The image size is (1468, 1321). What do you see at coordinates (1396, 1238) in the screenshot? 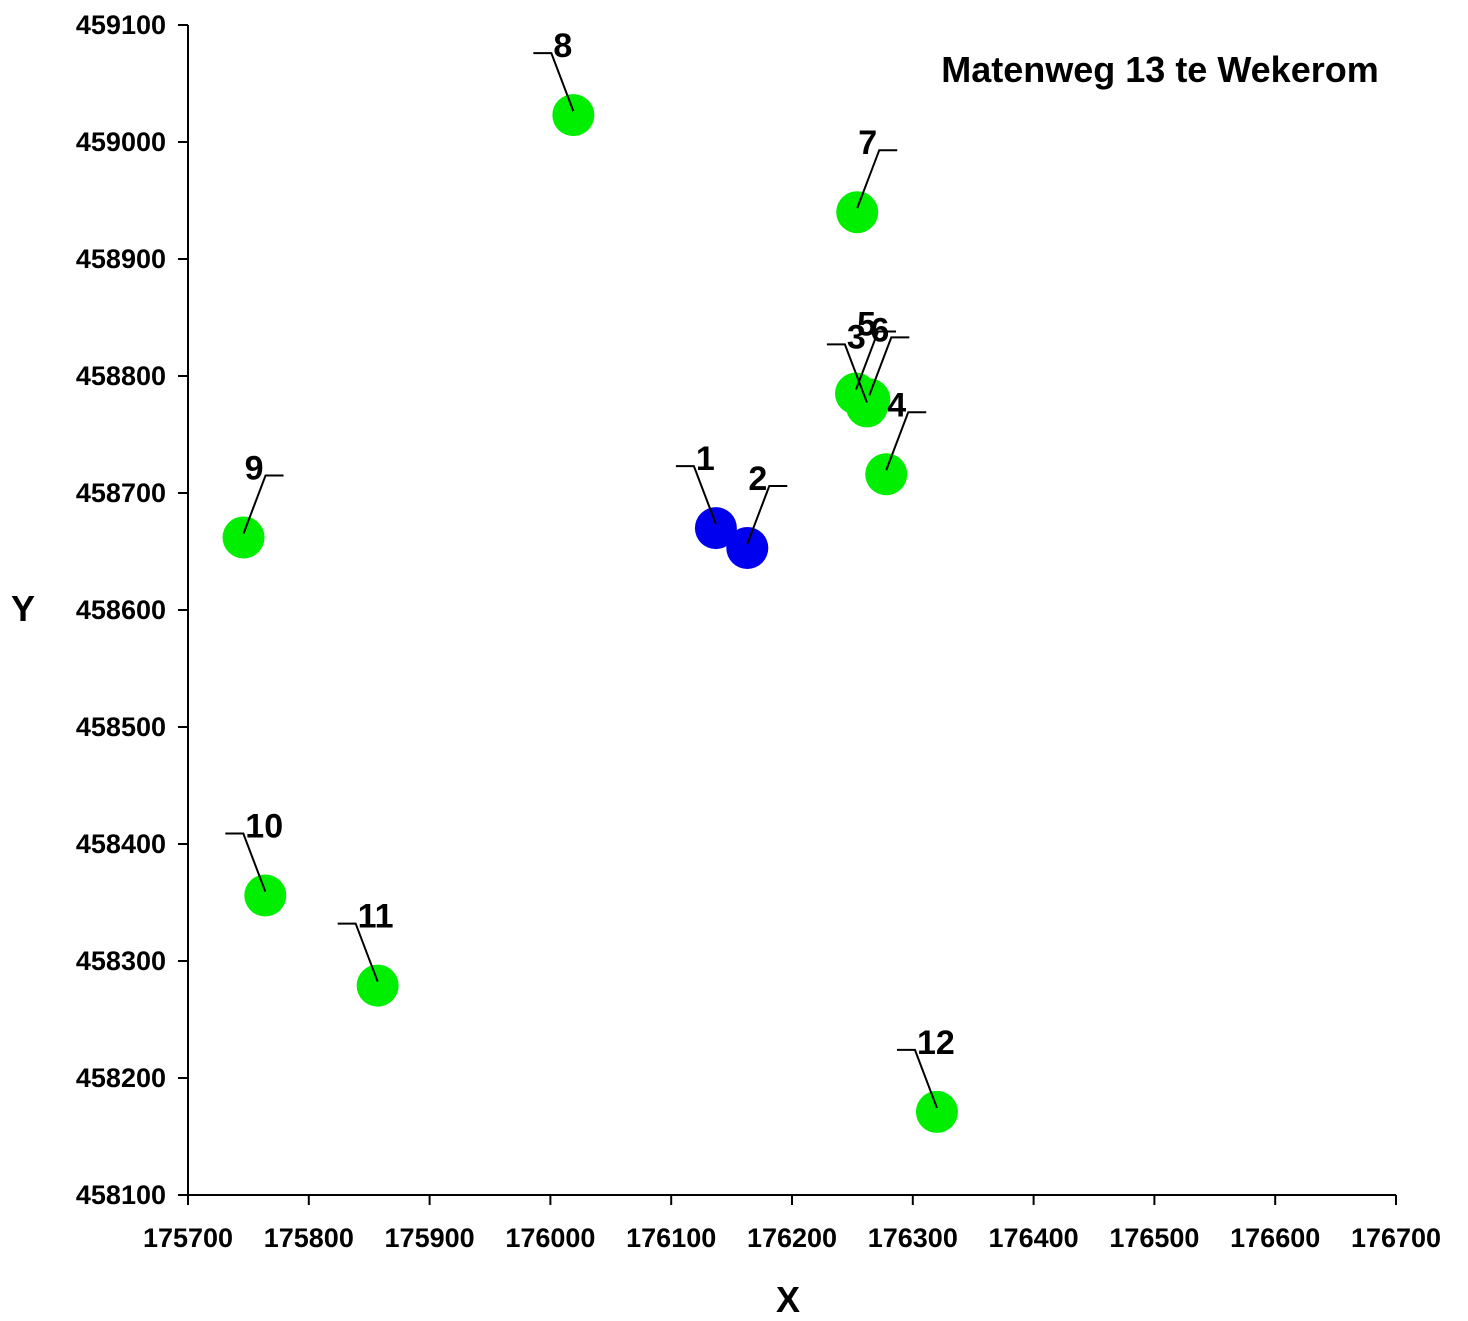
I see `x-tick-label: 176700` at bounding box center [1396, 1238].